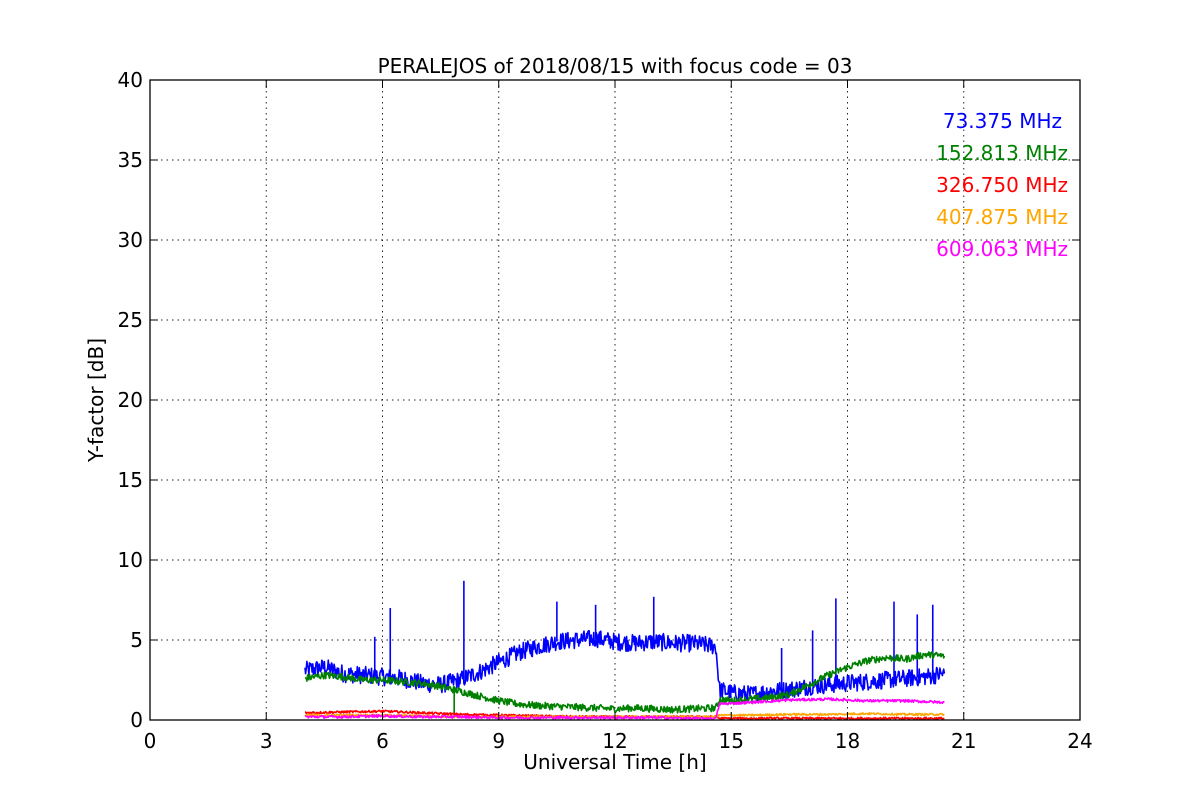  I want to click on y-tick-label: 5, so click(136, 640).